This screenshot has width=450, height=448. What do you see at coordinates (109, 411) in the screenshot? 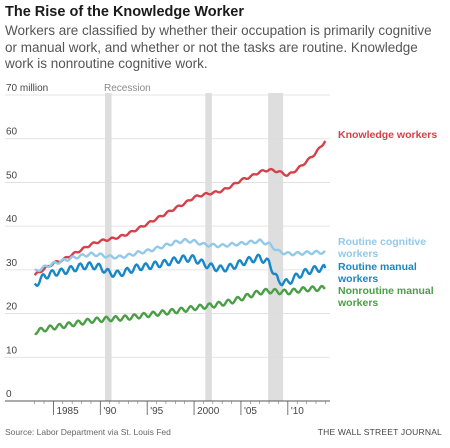
I see `x-tick-label: '90` at bounding box center [109, 411].